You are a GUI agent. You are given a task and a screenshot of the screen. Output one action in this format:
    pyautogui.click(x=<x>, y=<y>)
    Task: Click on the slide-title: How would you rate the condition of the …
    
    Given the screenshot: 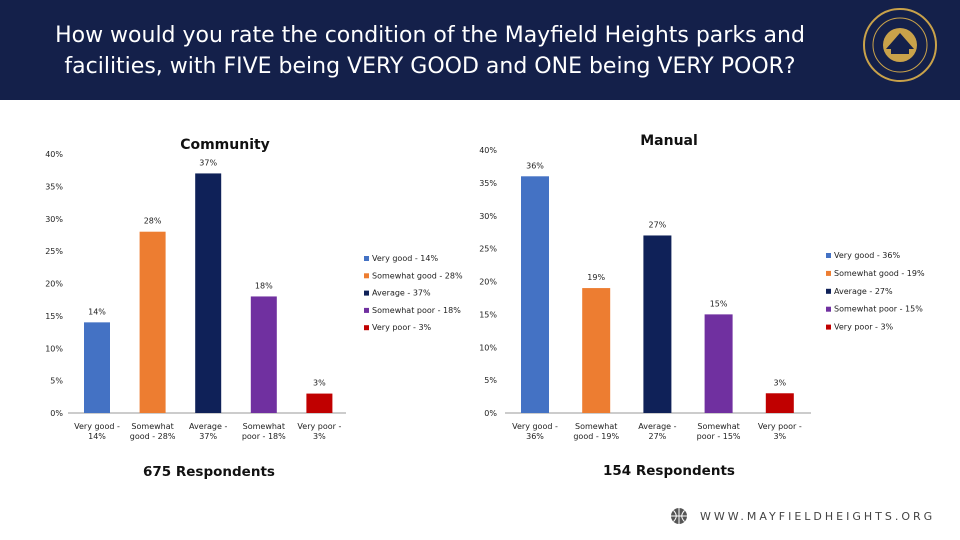 What is the action you would take?
    pyautogui.click(x=430, y=51)
    